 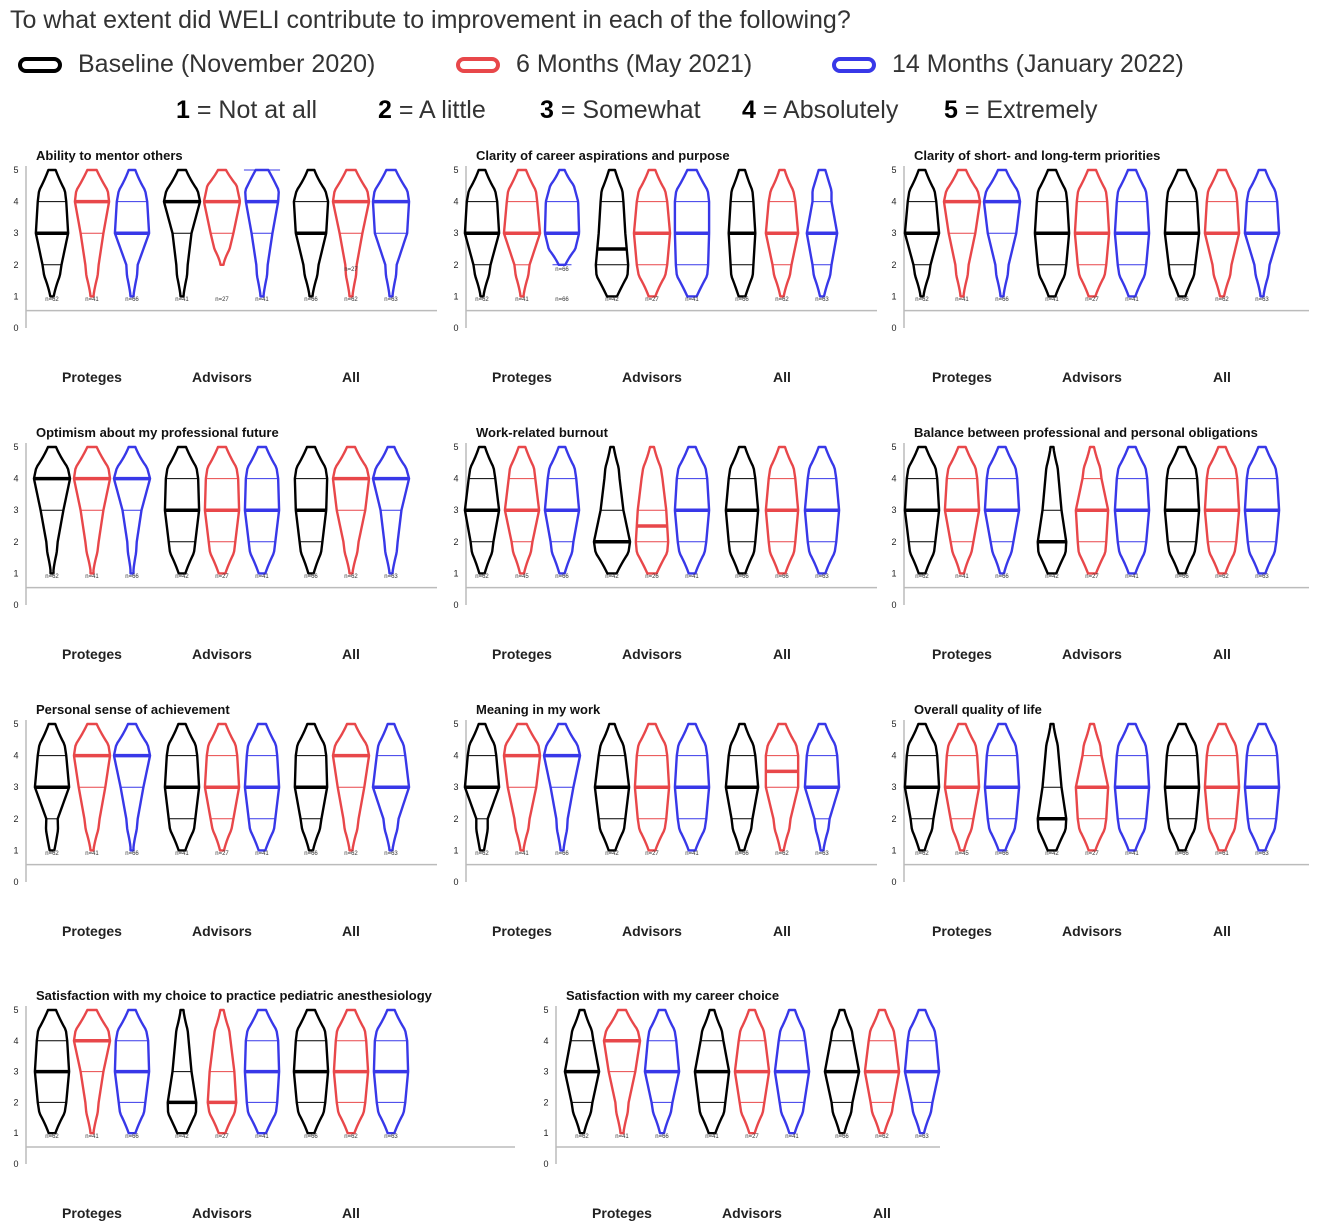 What do you see at coordinates (893, 328) in the screenshot?
I see `y-tick-label: 0` at bounding box center [893, 328].